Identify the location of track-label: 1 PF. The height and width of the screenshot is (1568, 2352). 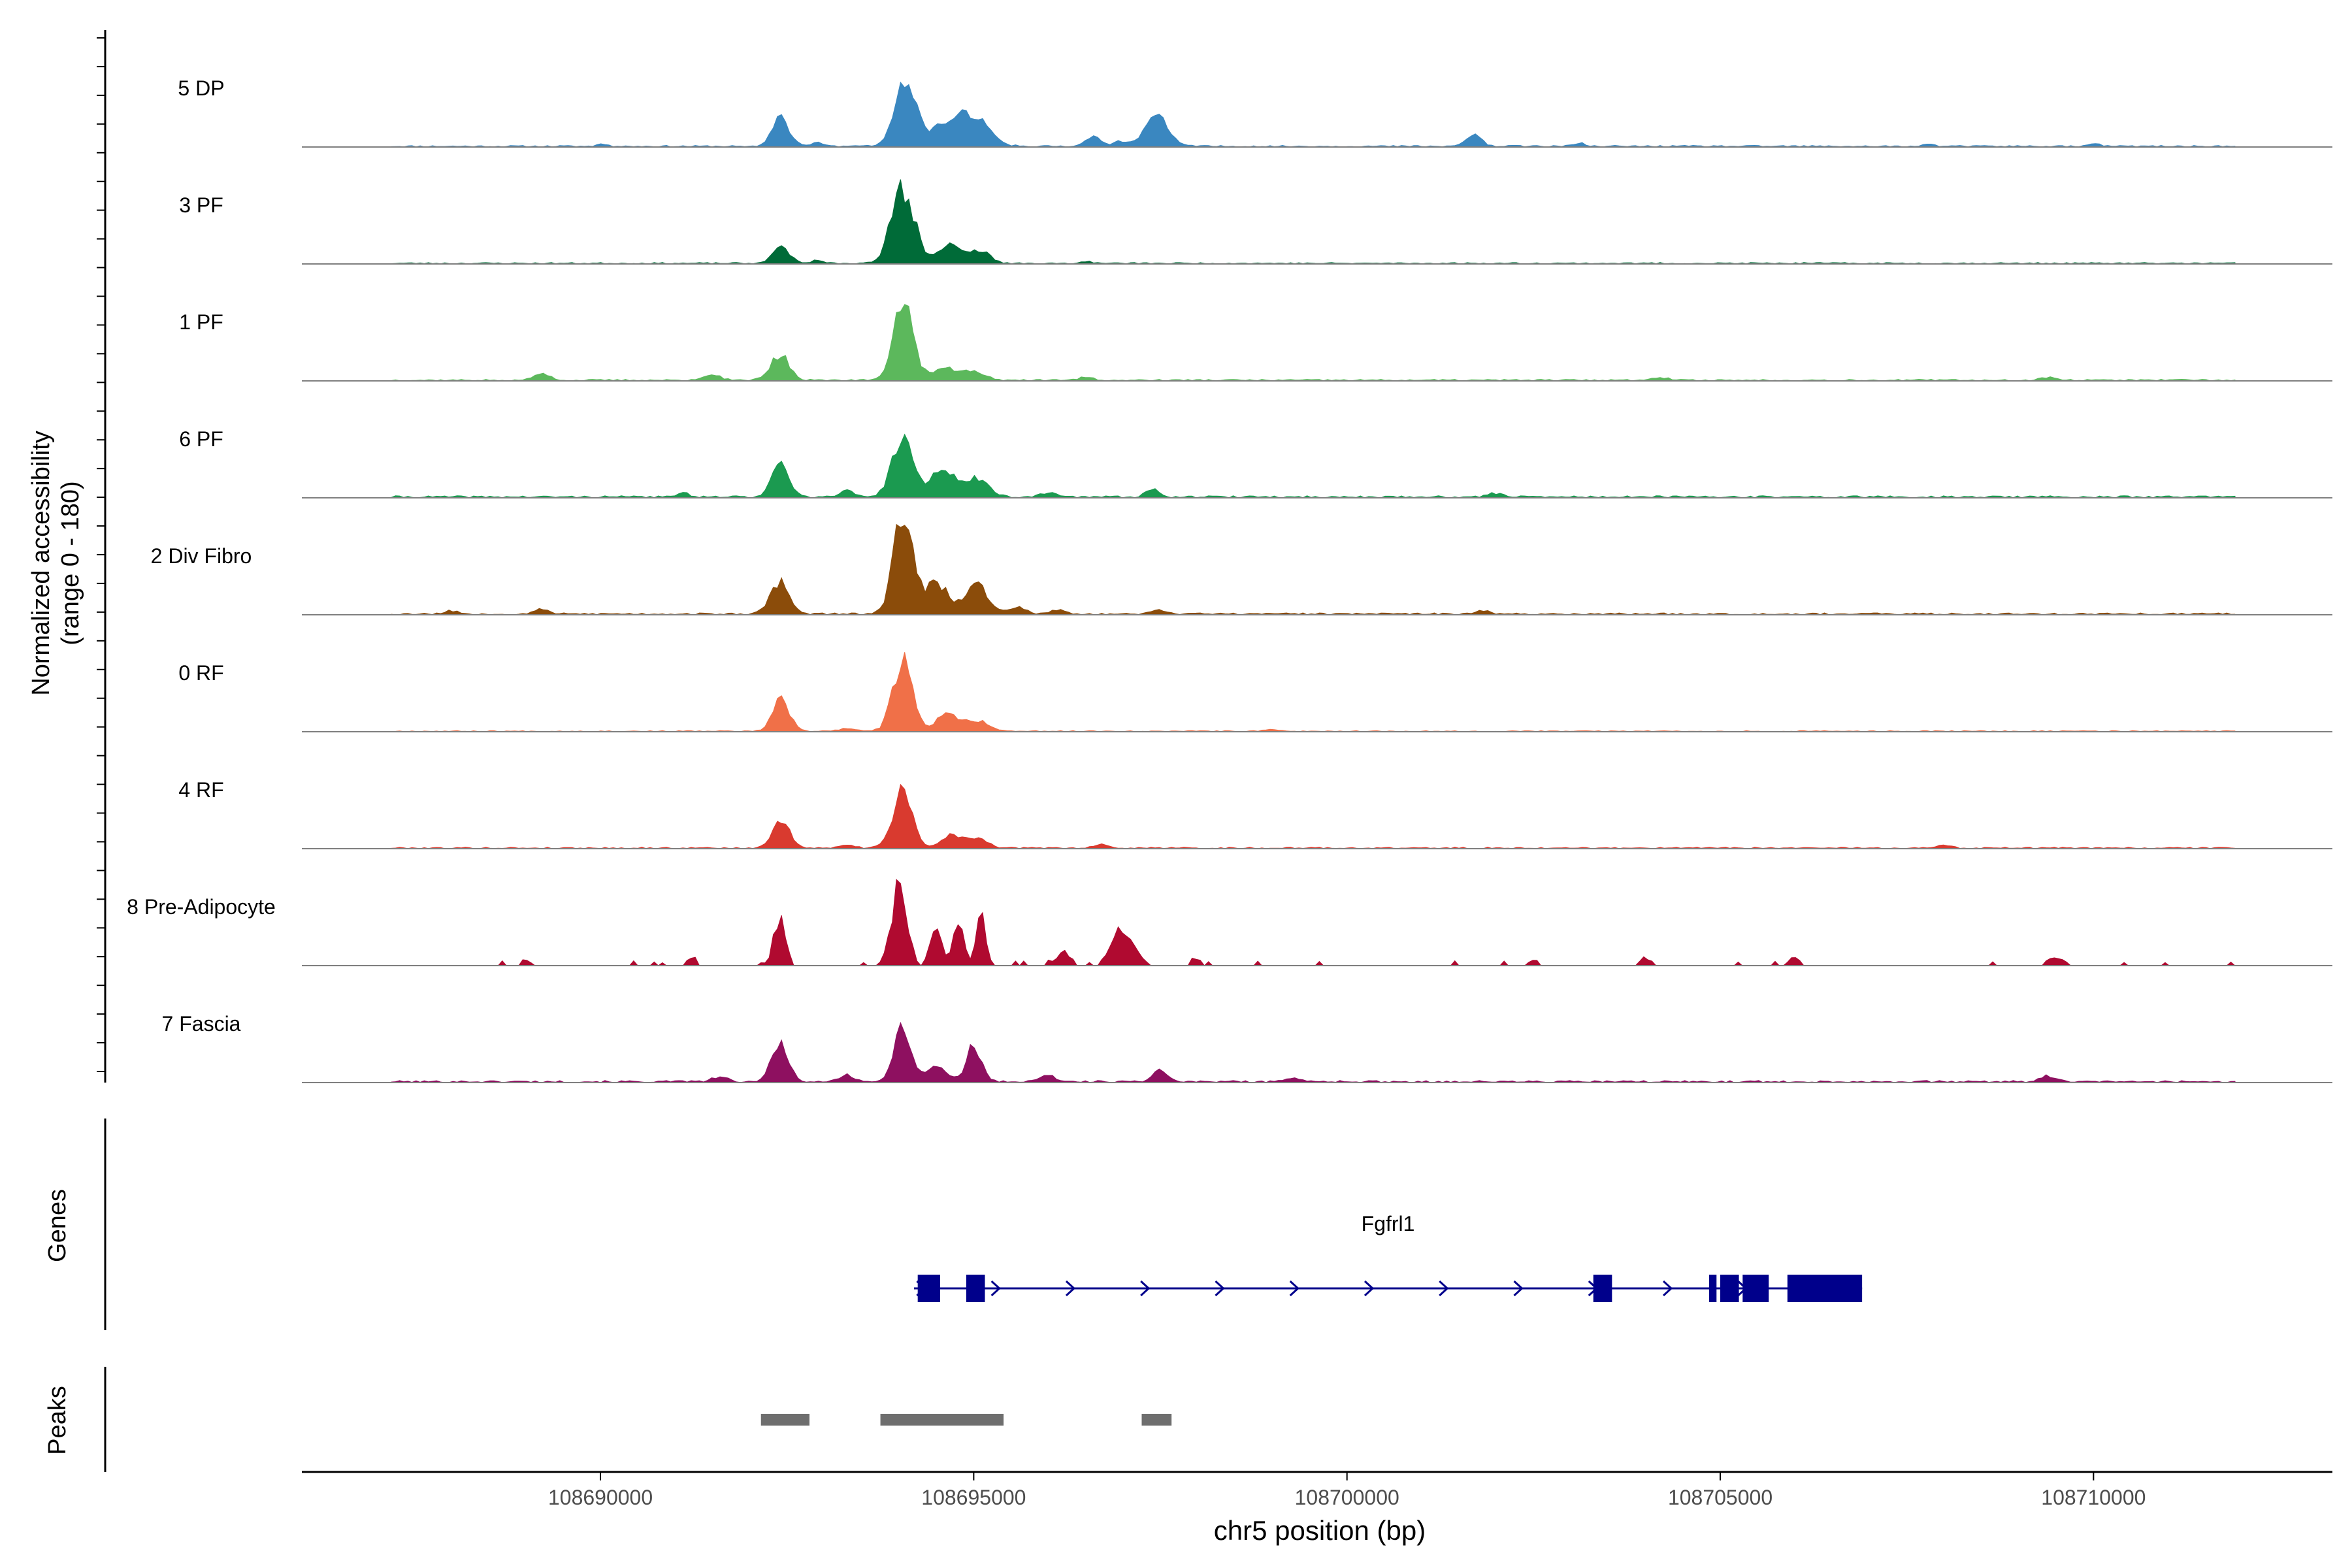
(201, 322).